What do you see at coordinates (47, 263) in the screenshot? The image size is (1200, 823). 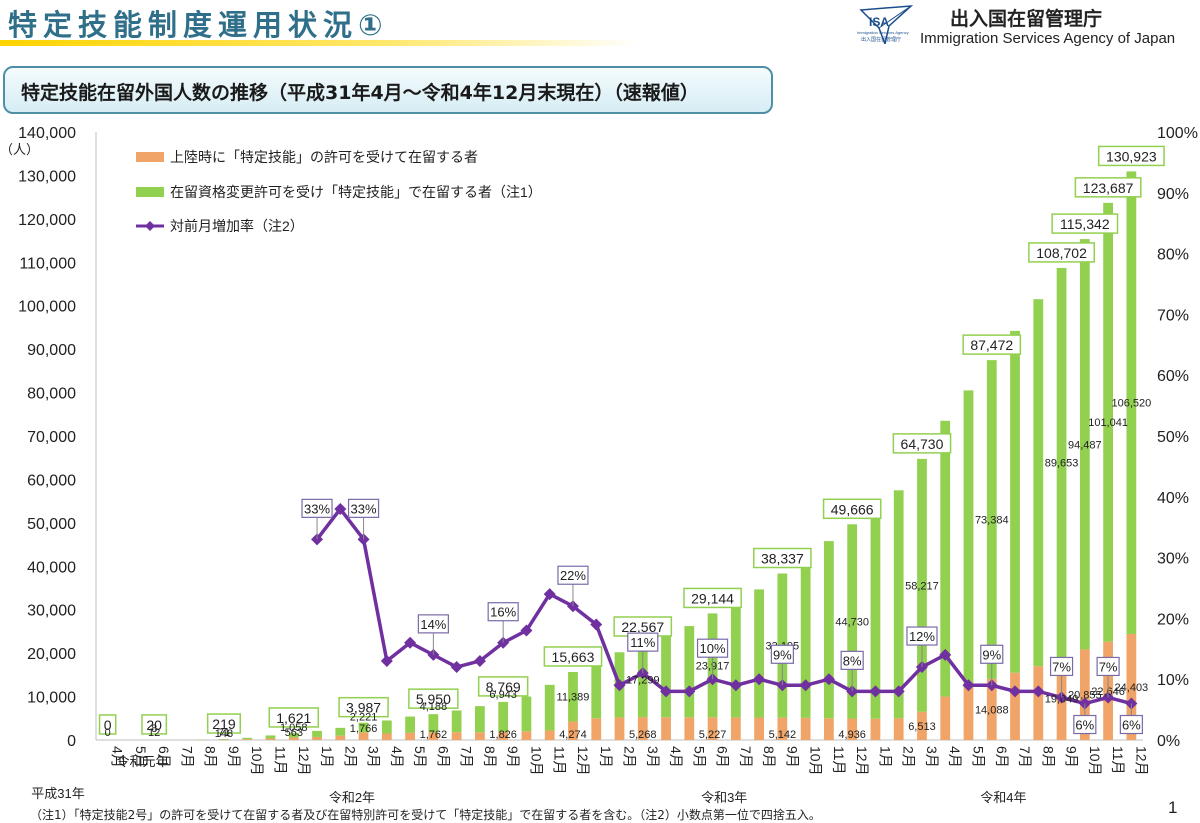 I see `y-tick-label: 110,000` at bounding box center [47, 263].